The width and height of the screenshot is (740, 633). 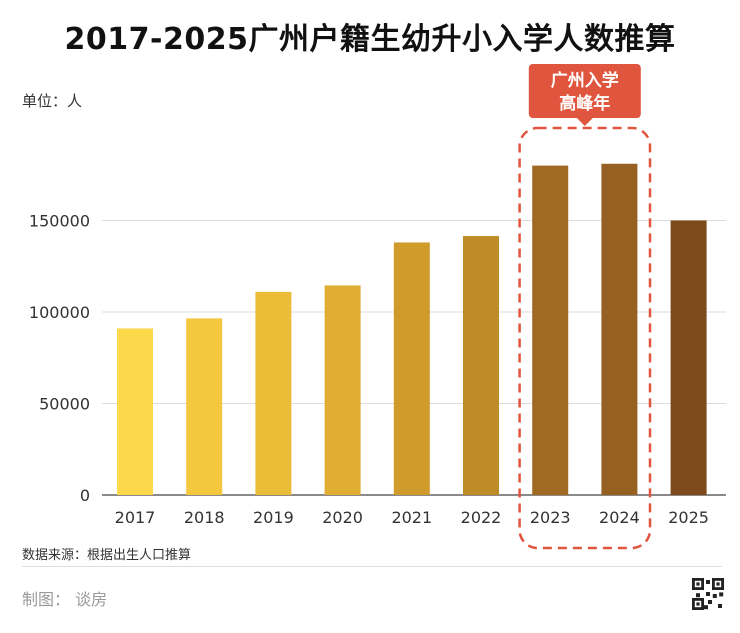 I want to click on highlight-callout-line1: 广州入学, so click(x=585, y=80).